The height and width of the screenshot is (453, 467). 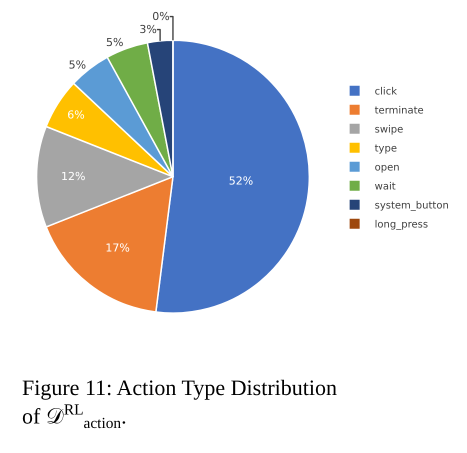 I want to click on legend-label: open, so click(x=387, y=168).